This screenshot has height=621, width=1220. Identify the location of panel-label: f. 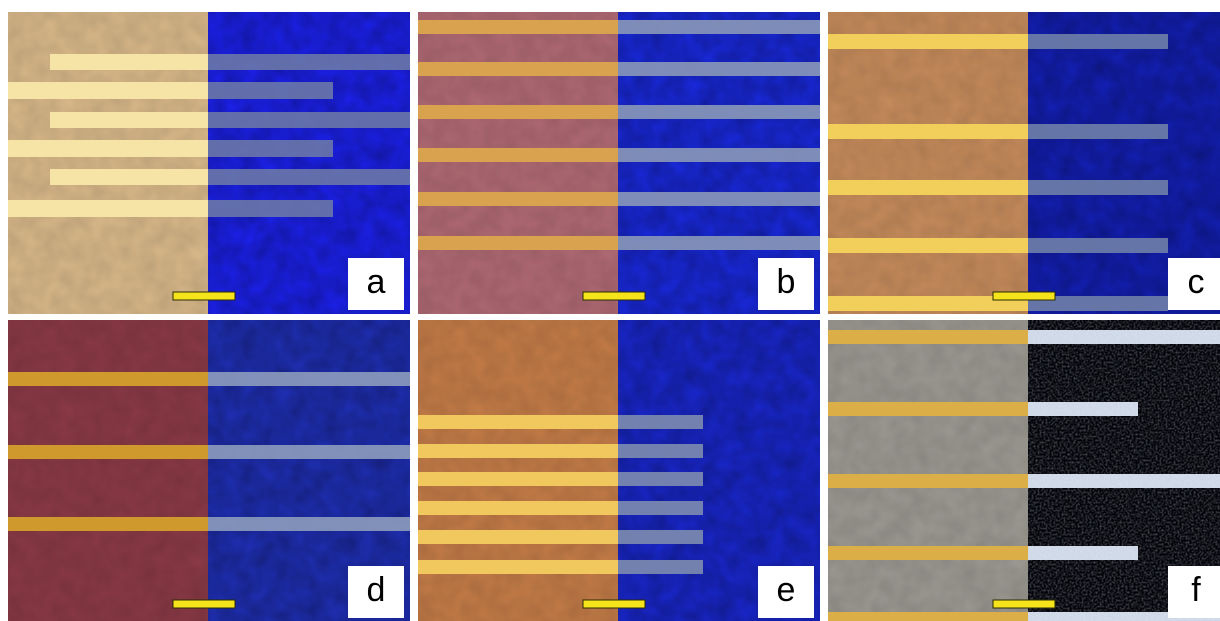
(1196, 590).